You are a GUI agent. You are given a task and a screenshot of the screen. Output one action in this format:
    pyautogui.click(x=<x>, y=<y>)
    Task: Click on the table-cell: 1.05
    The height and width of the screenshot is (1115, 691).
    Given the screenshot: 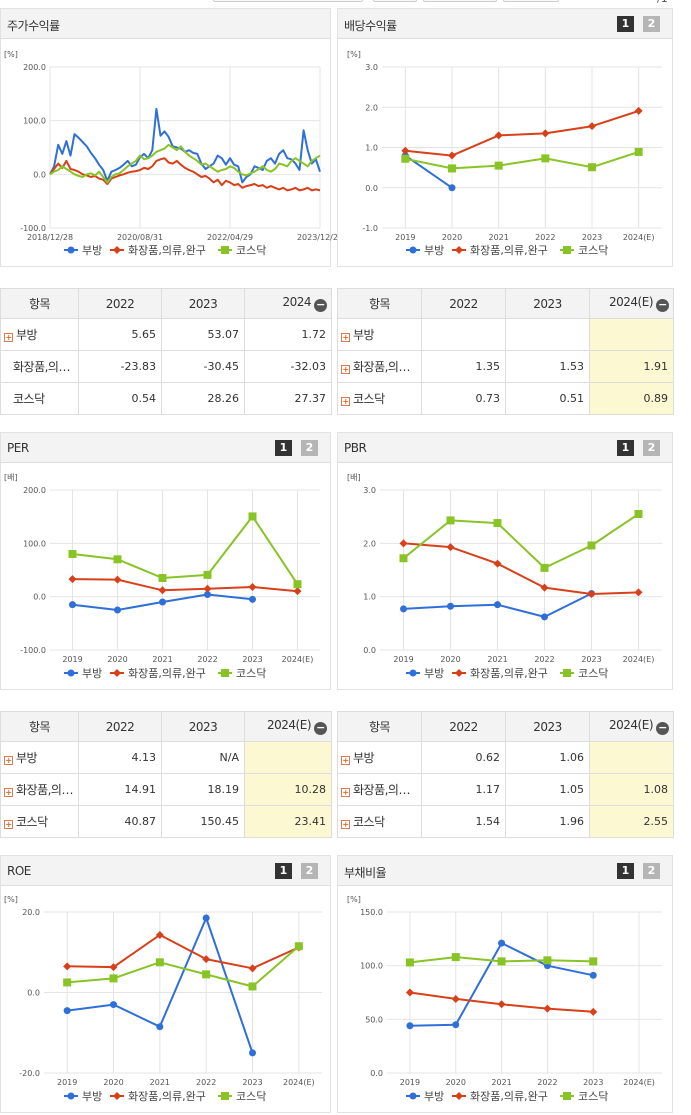 What is the action you would take?
    pyautogui.click(x=547, y=789)
    